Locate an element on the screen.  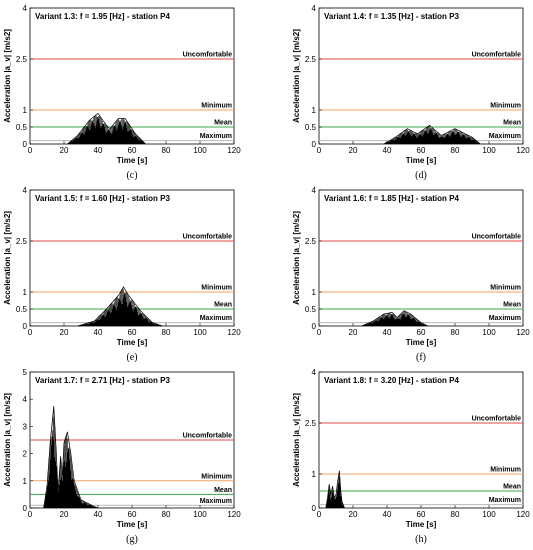
panel-caption: (d) is located at coordinates (421, 175).